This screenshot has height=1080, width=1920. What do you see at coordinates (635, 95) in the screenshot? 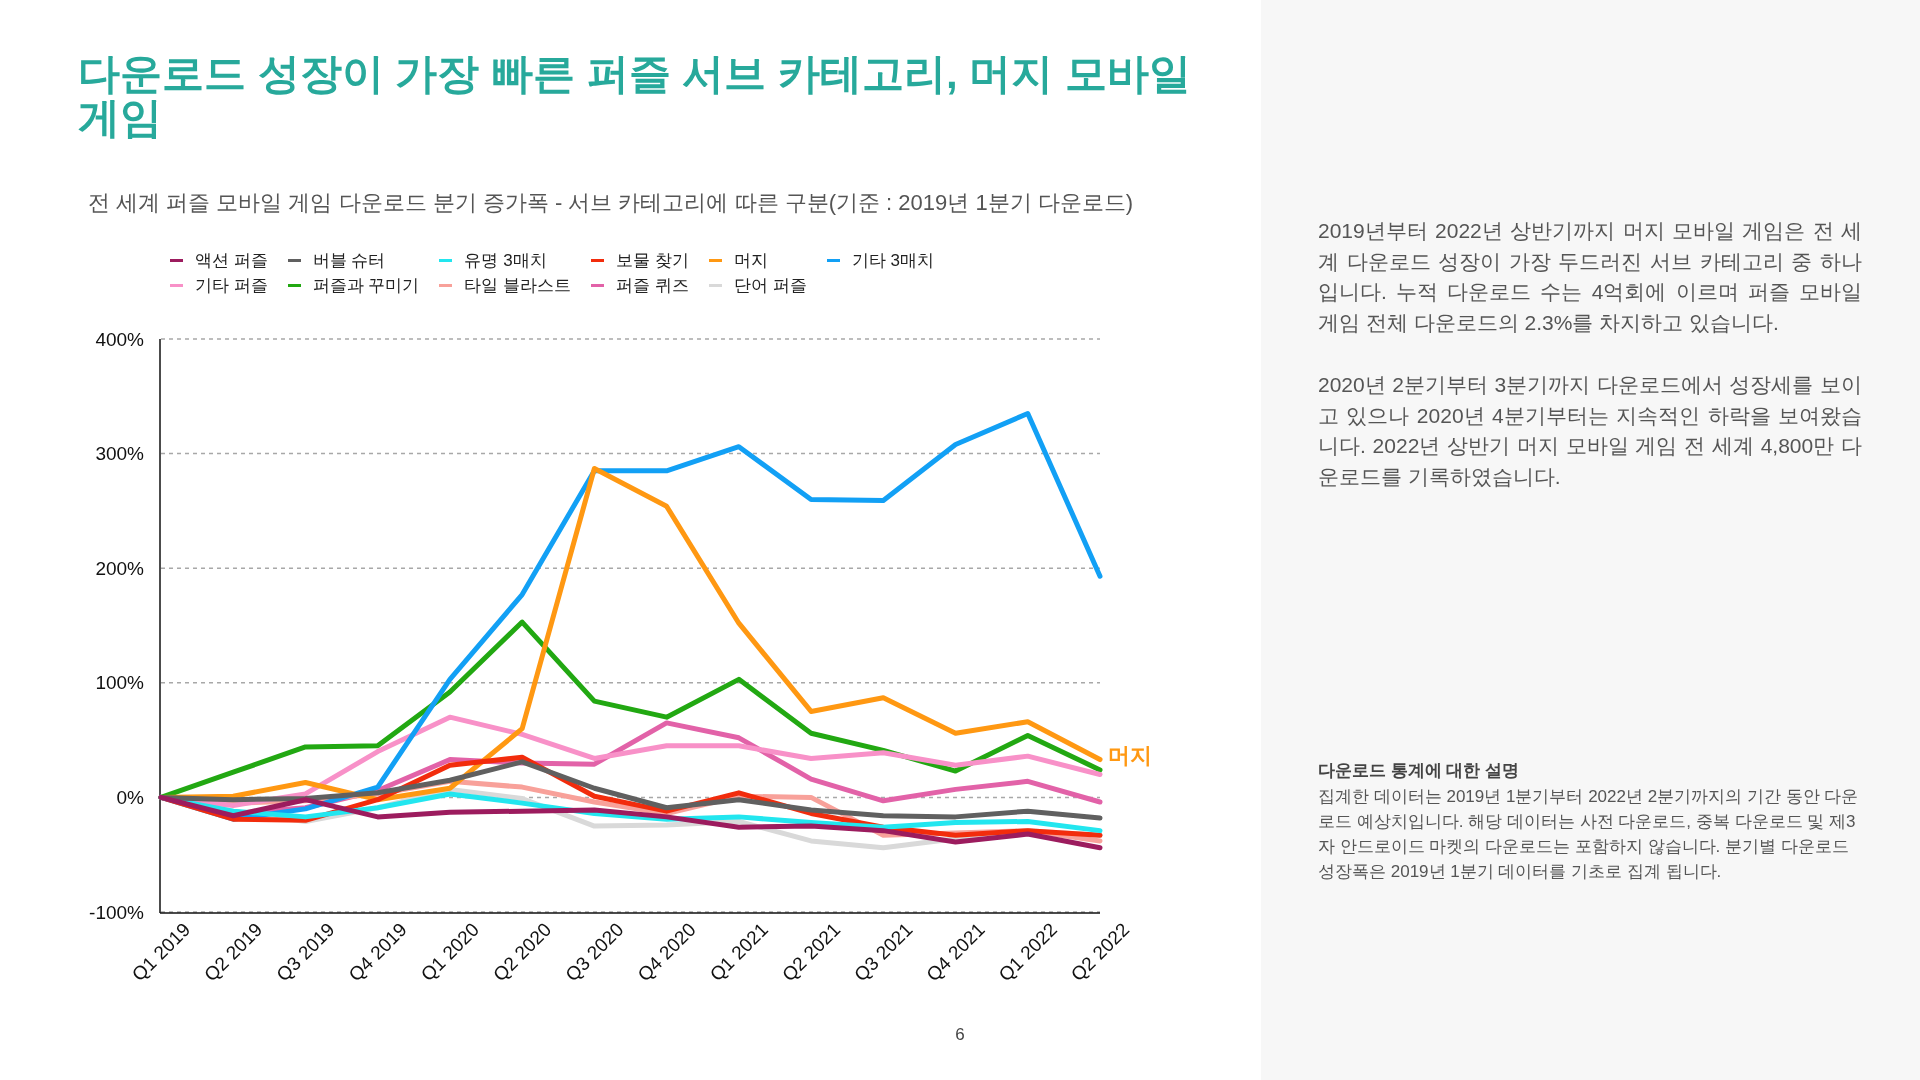
I see `chart-title: 다운로드 성장이 가장 빠른 퍼즐 서브 카테고리, 머지 모바일 게임` at bounding box center [635, 95].